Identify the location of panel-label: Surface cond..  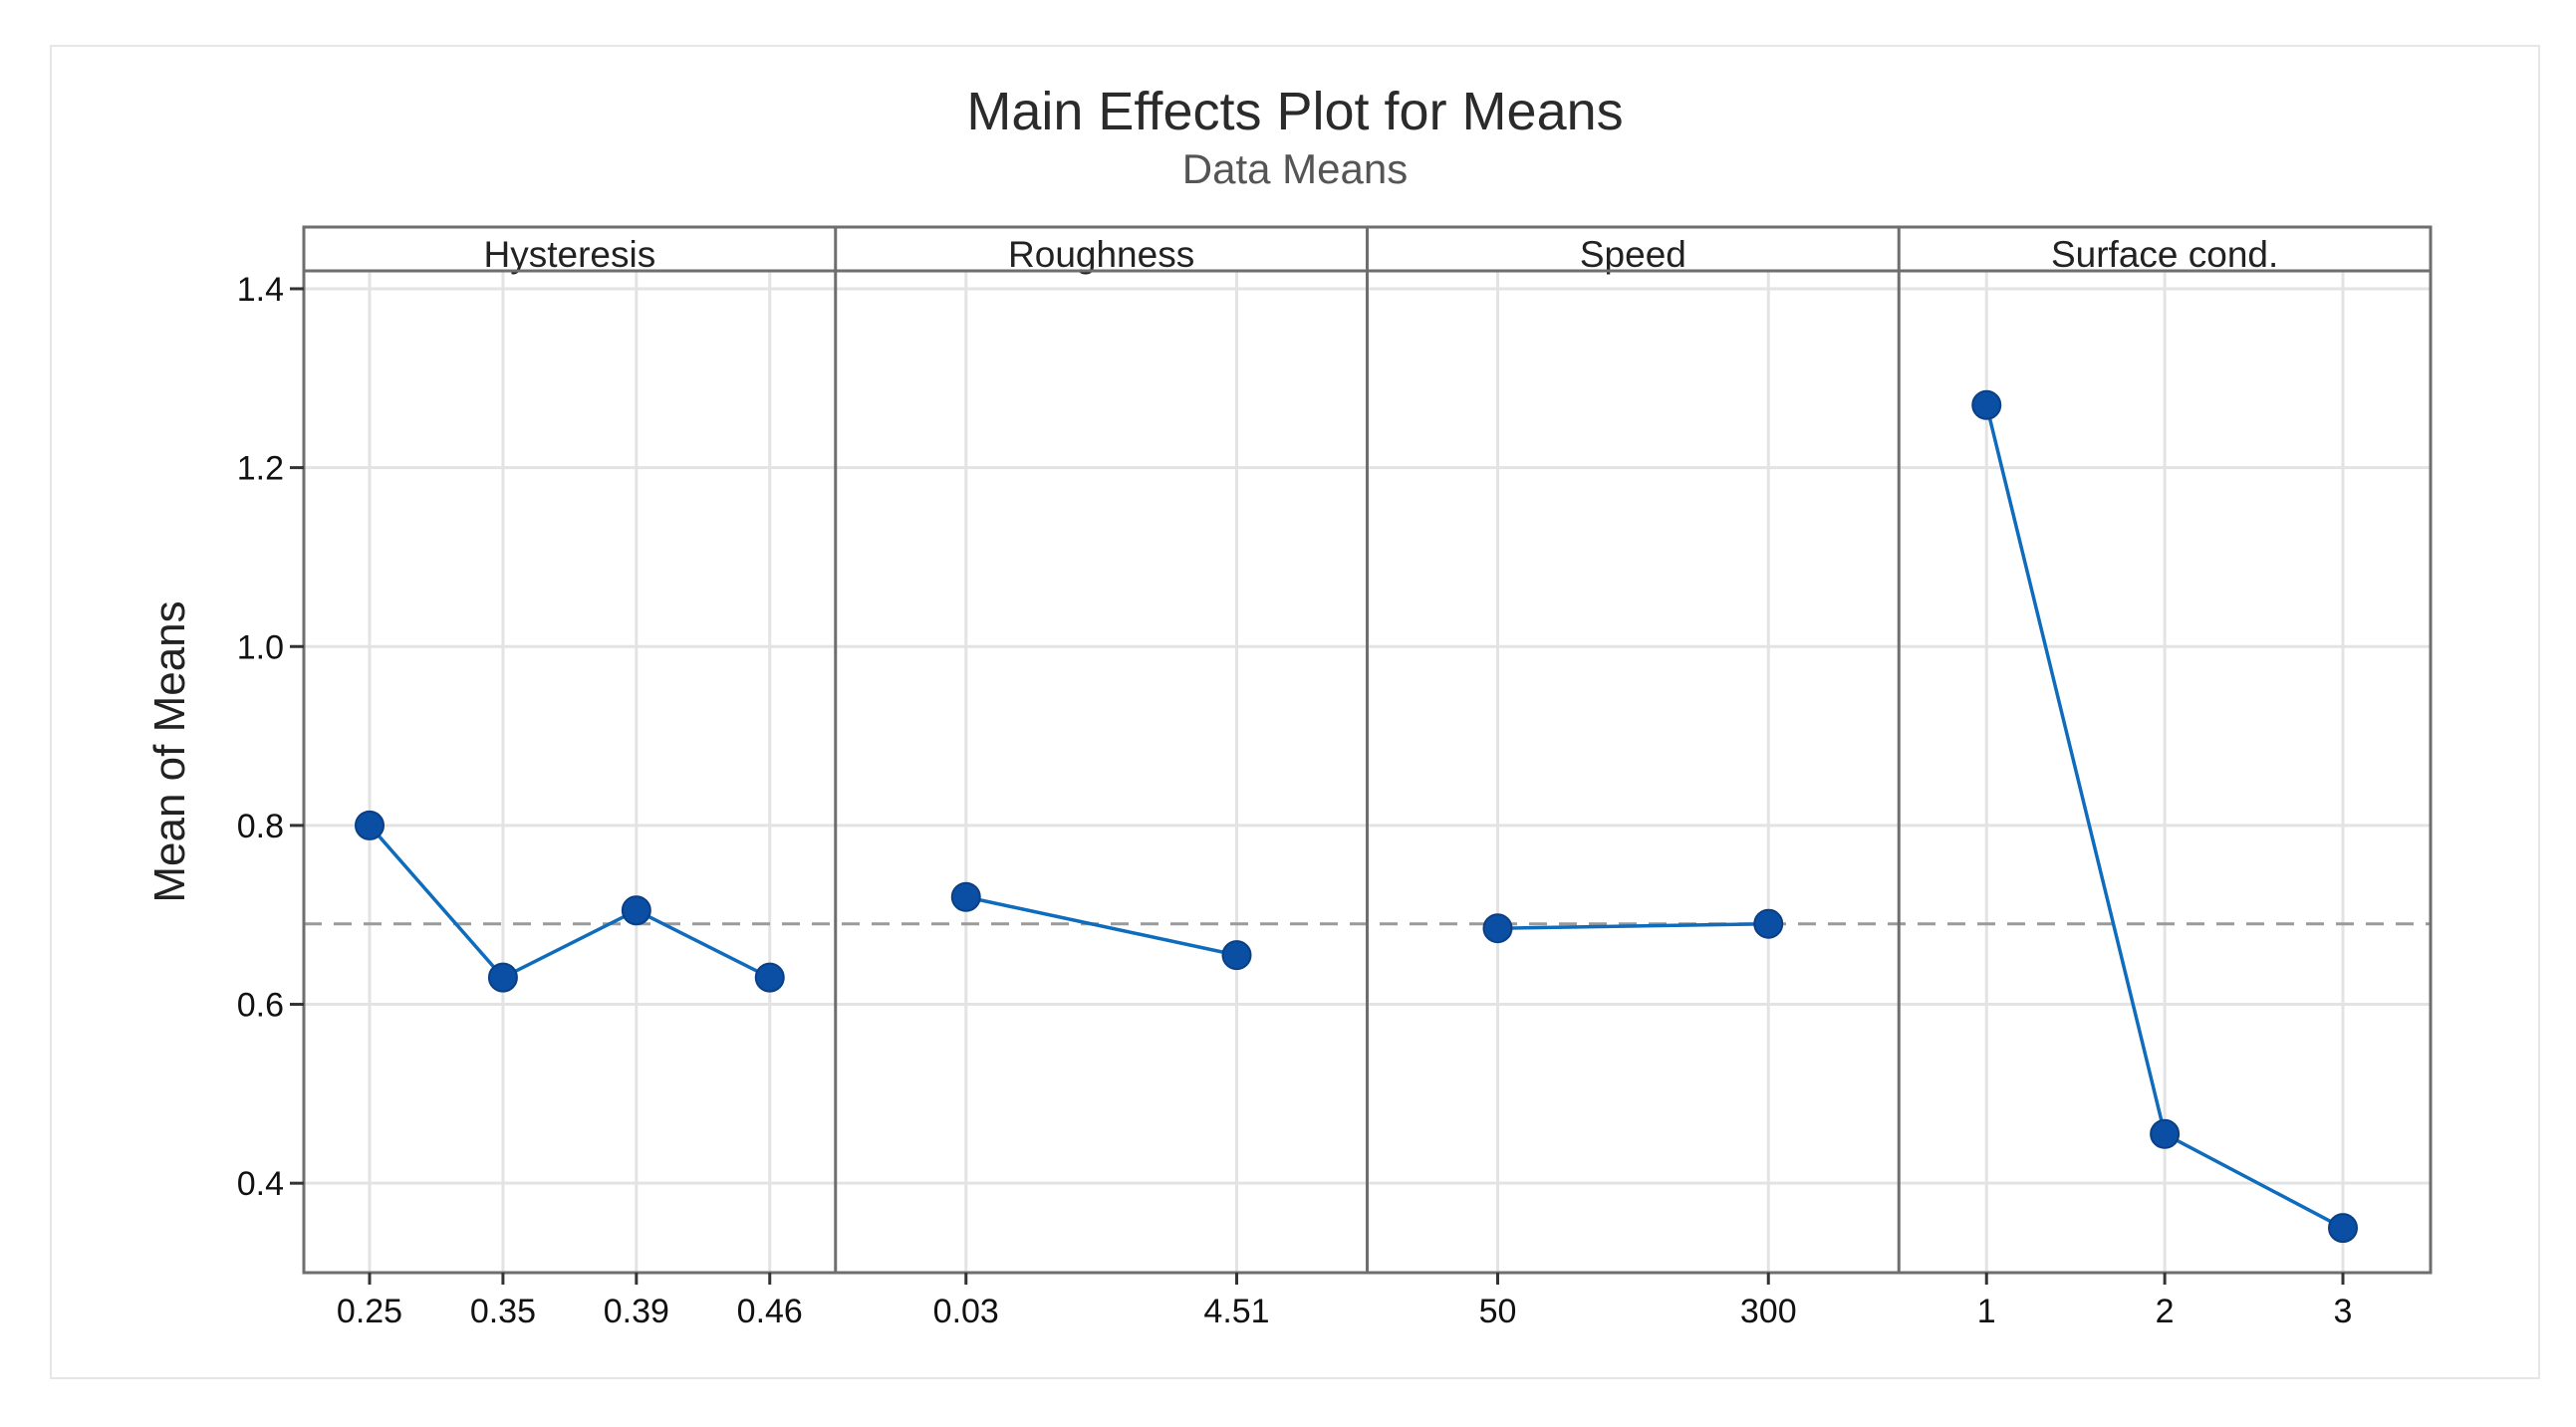
(2164, 255).